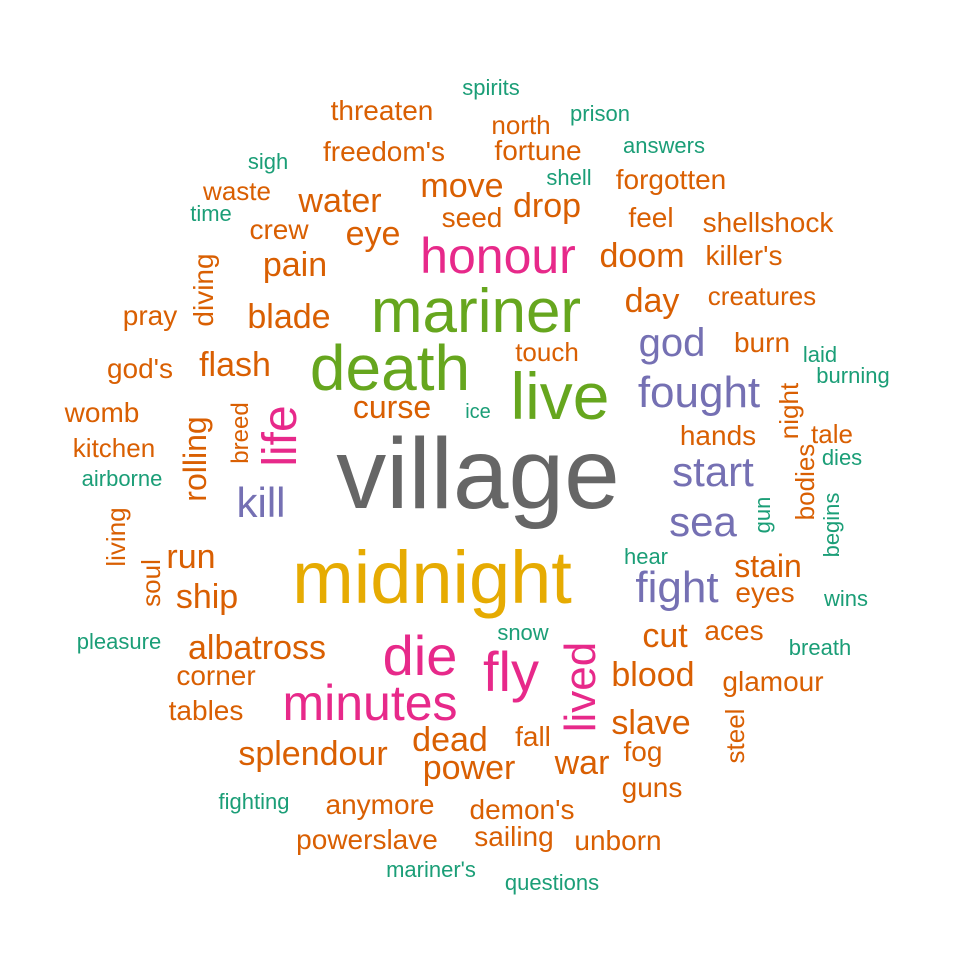 The width and height of the screenshot is (960, 960). I want to click on word-diving: diving, so click(203, 290).